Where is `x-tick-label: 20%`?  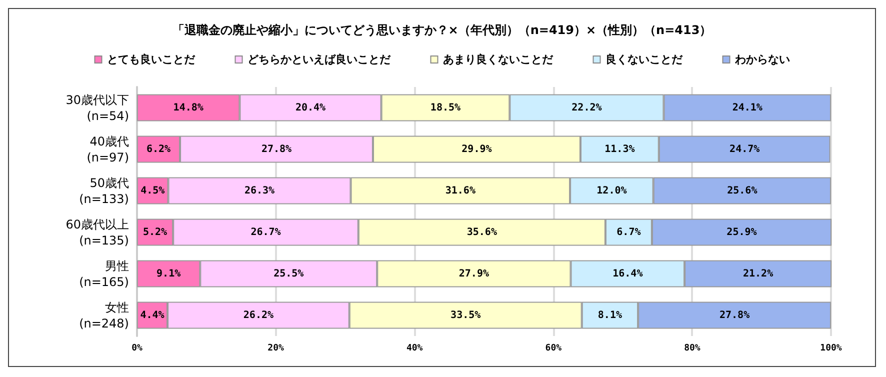 x-tick-label: 20% is located at coordinates (276, 349).